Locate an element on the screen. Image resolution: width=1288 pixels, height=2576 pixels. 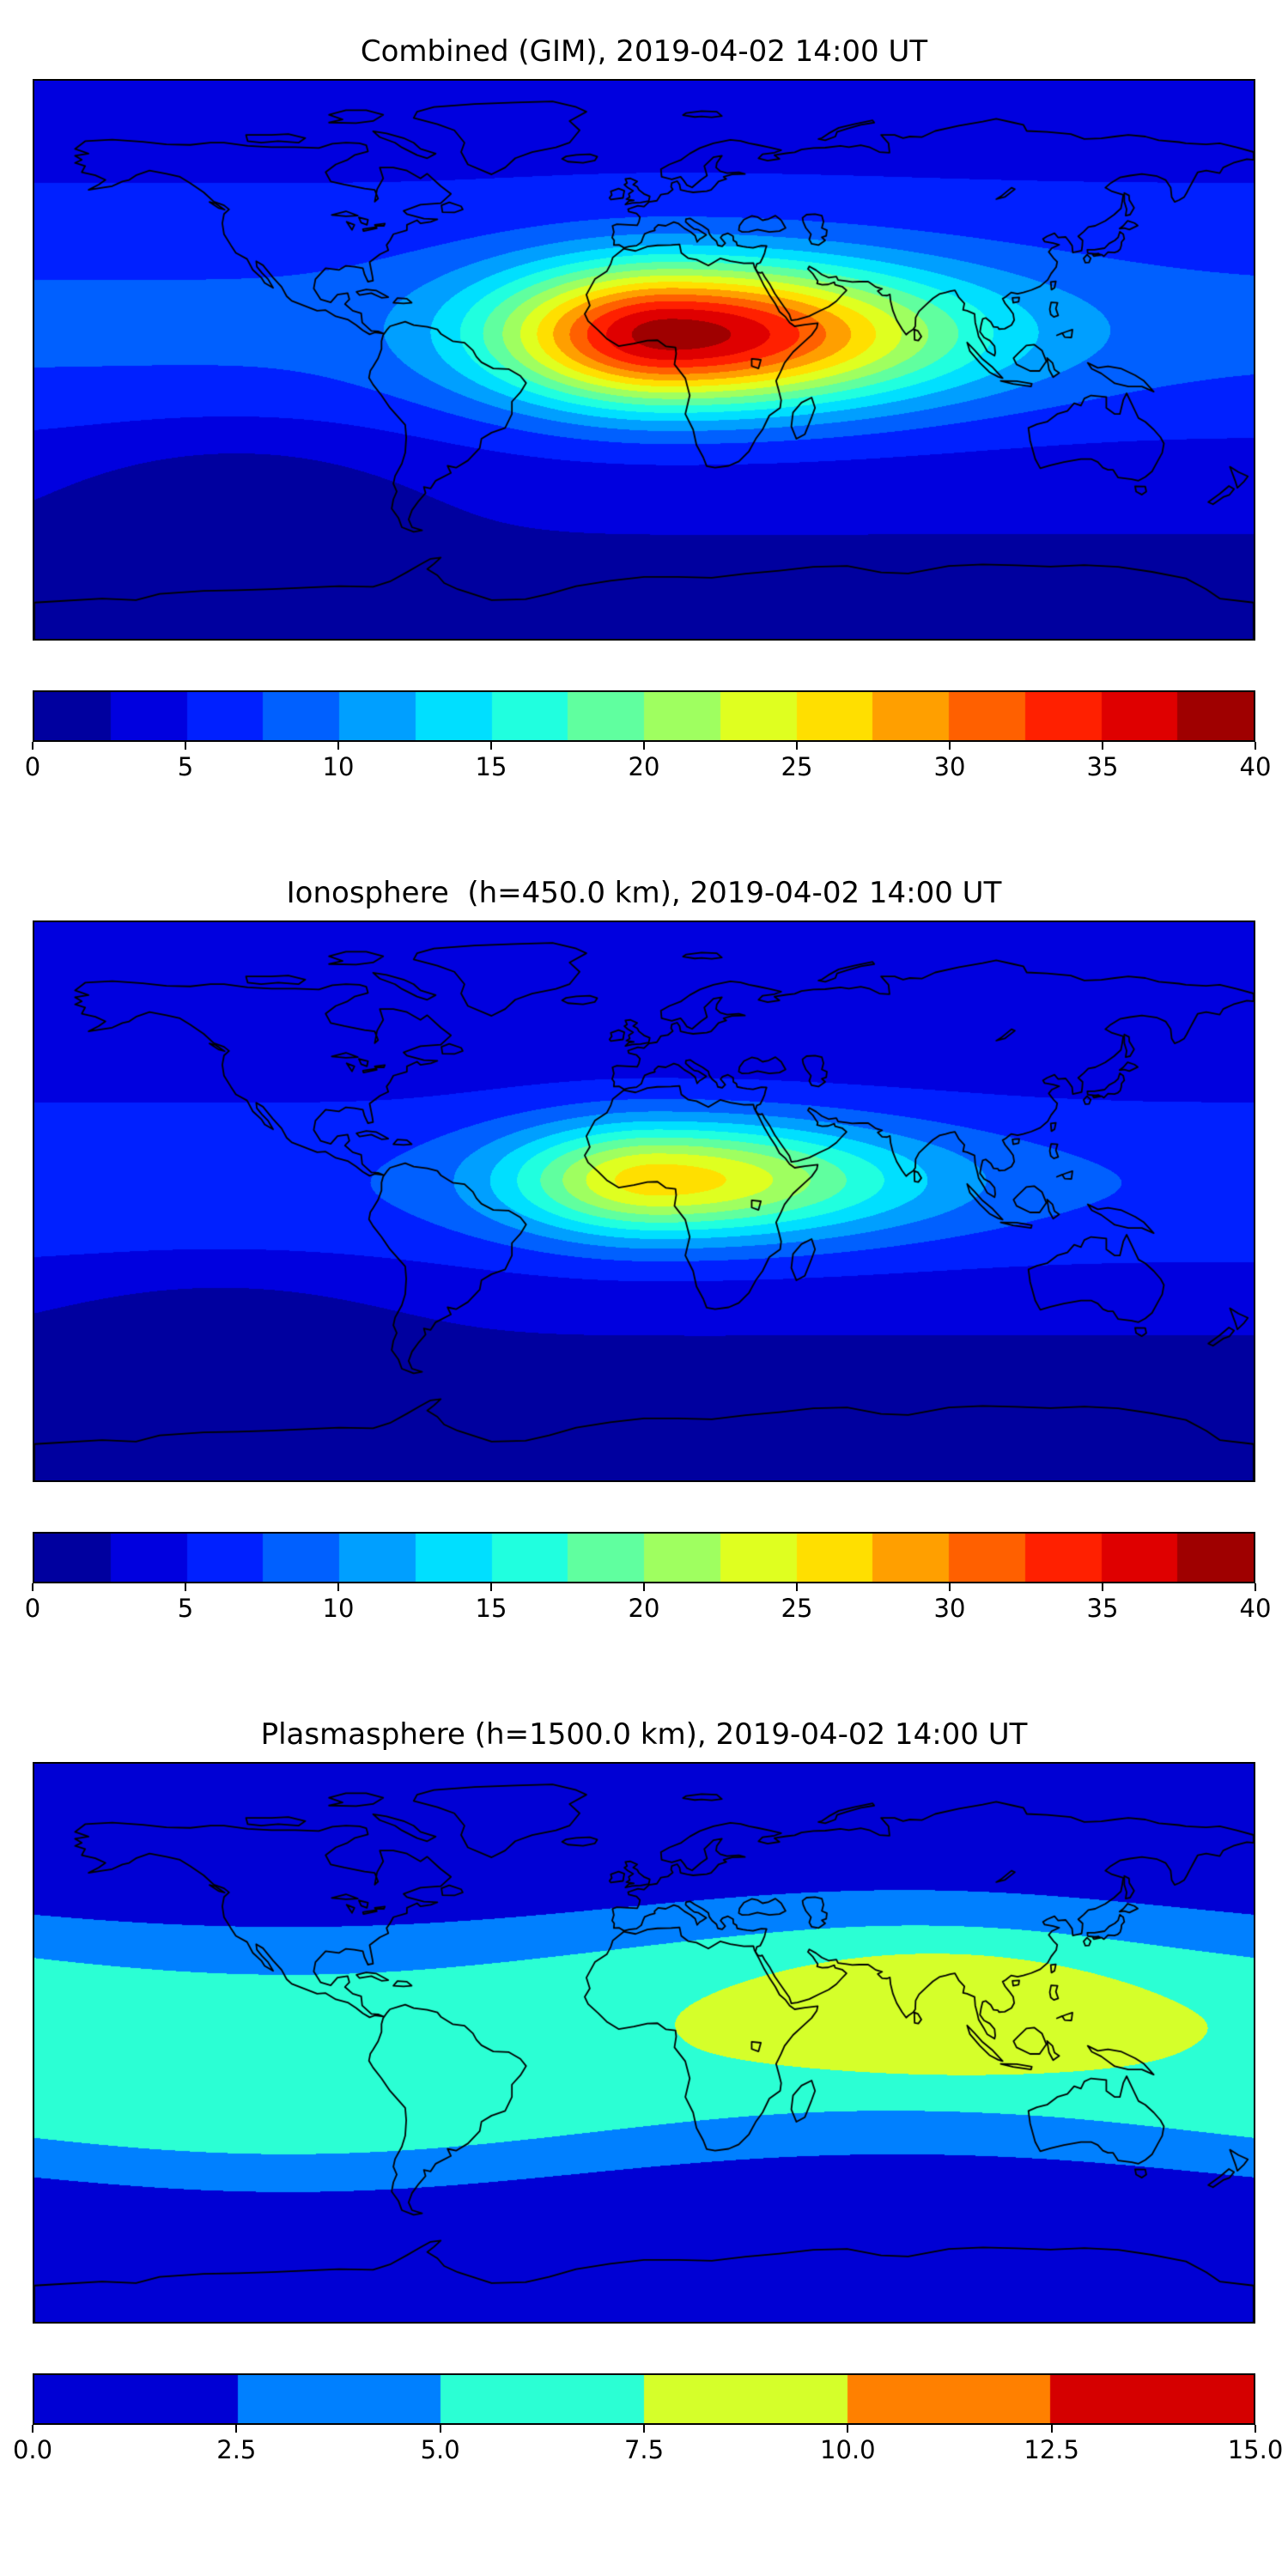
colorbar-combined is located at coordinates (644, 716).